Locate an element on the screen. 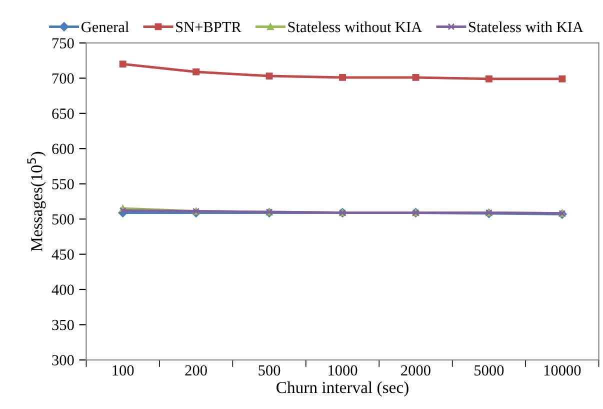  x-axis-title: Churn interval (sec) is located at coordinates (342, 389).